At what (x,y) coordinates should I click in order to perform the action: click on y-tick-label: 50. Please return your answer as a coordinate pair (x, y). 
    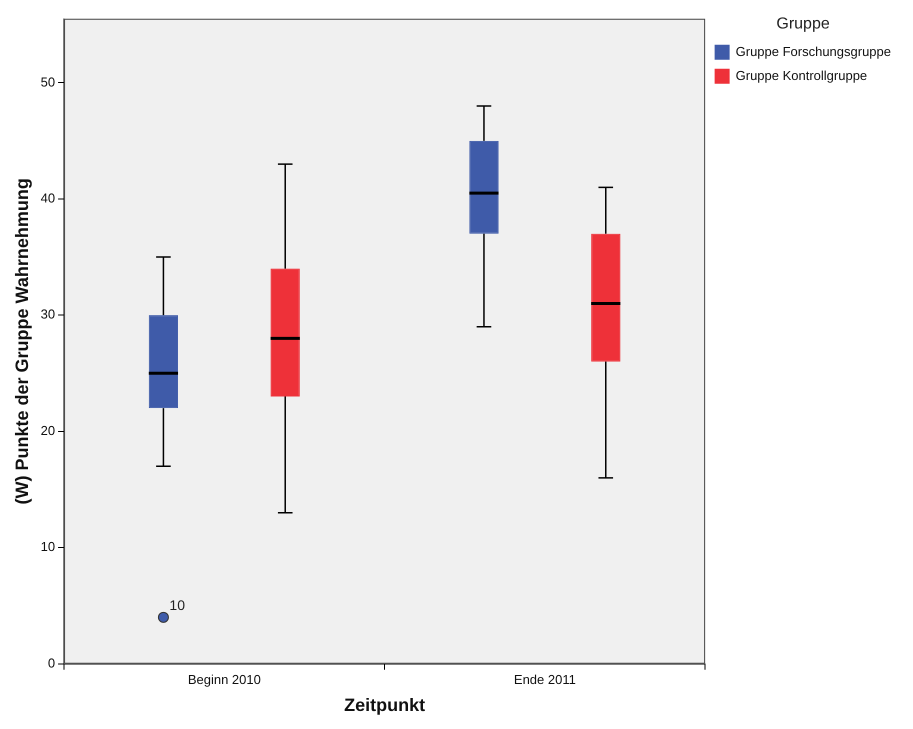
    Looking at the image, I should click on (48, 82).